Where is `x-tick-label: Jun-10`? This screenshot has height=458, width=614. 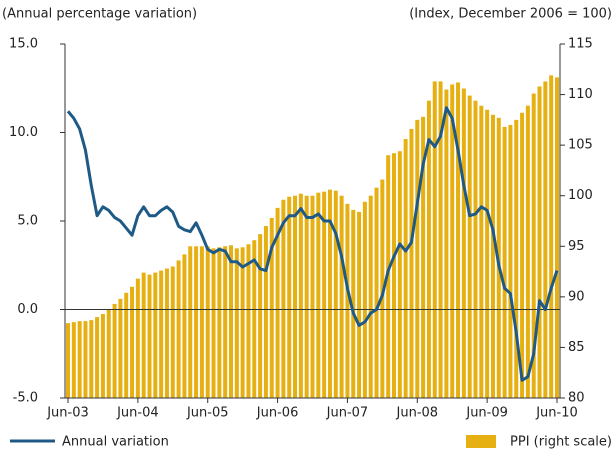
x-tick-label: Jun-10 is located at coordinates (556, 413).